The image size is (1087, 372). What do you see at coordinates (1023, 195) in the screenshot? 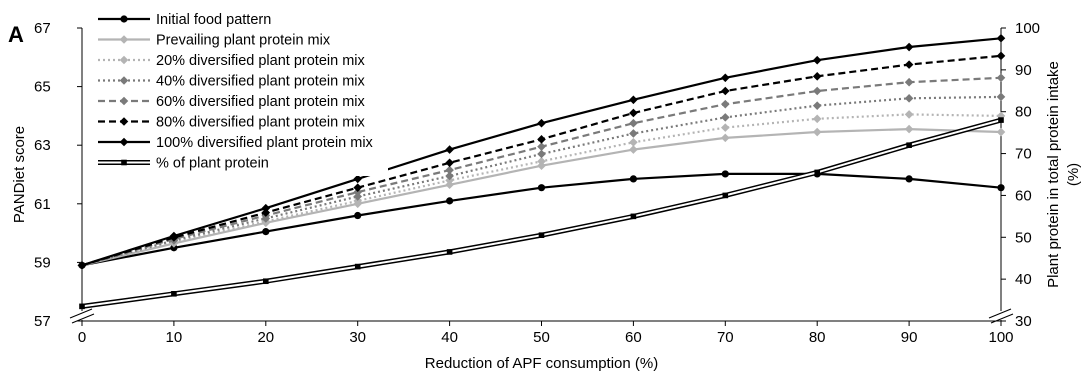
I see `y2-tick-label: 60` at bounding box center [1023, 195].